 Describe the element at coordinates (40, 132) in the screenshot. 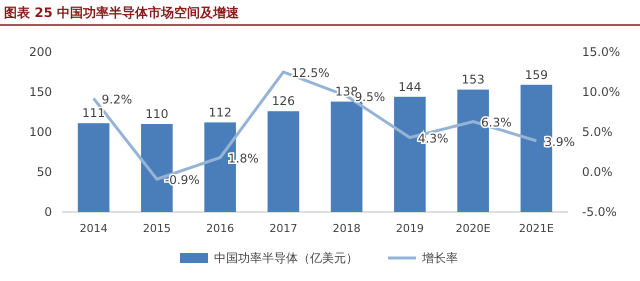

I see `y-tick-label: 100` at that location.